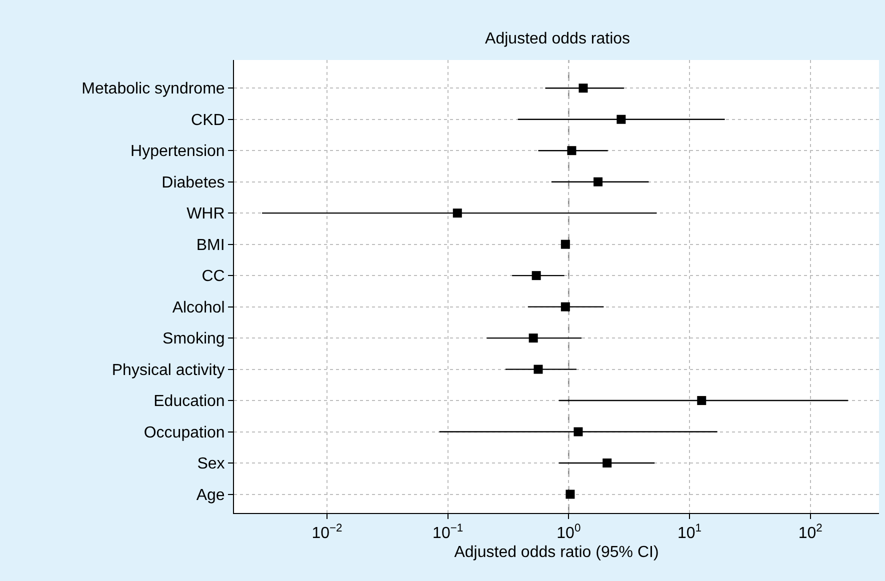  What do you see at coordinates (193, 339) in the screenshot?
I see `y-tick-label: Smoking` at bounding box center [193, 339].